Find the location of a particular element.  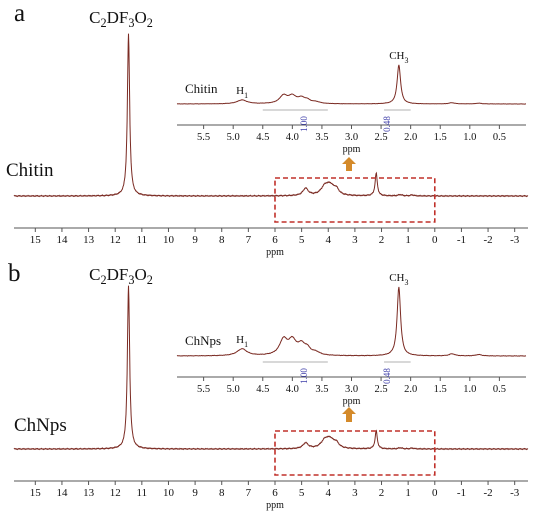

sample-label: Chitin is located at coordinates (30, 170).